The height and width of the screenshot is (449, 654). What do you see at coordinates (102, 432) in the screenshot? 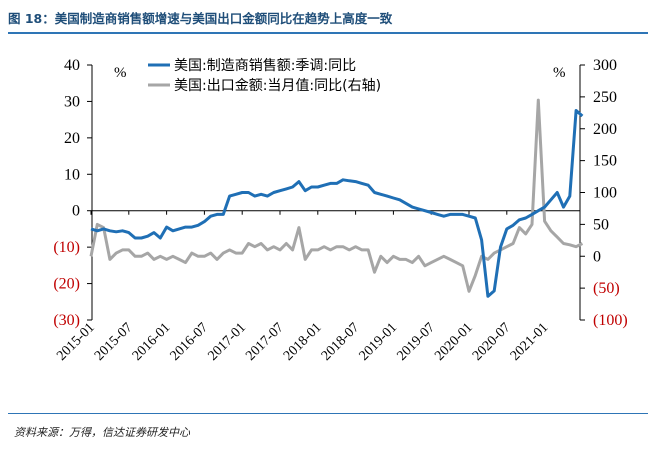
I see `source-note: 资料来源：万得，信达证券研发中心` at bounding box center [102, 432].